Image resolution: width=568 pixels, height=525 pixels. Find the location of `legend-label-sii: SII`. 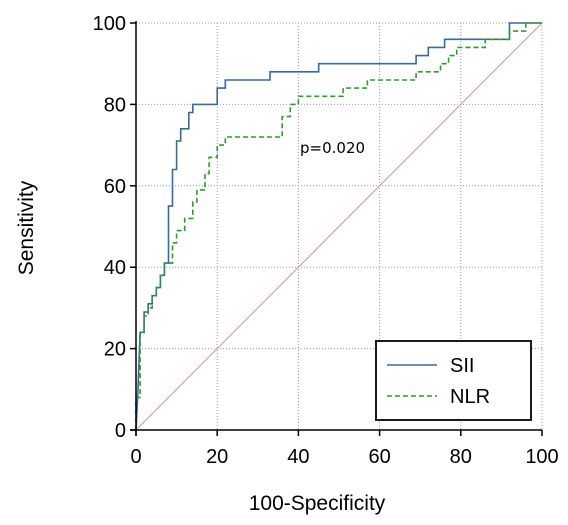

legend-label-sii: SII is located at coordinates (462, 366).